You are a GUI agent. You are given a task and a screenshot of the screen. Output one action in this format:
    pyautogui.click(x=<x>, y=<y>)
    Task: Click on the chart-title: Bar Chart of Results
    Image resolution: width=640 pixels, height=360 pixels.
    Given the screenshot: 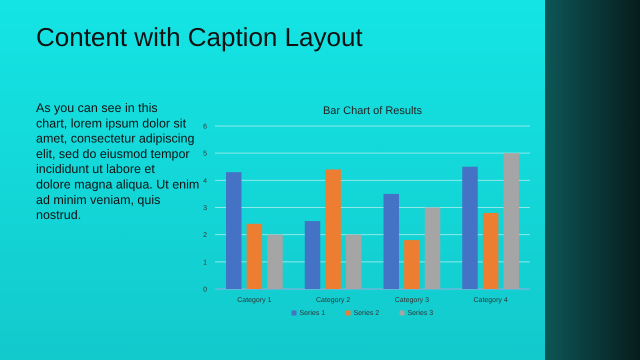 What is the action you would take?
    pyautogui.click(x=372, y=111)
    